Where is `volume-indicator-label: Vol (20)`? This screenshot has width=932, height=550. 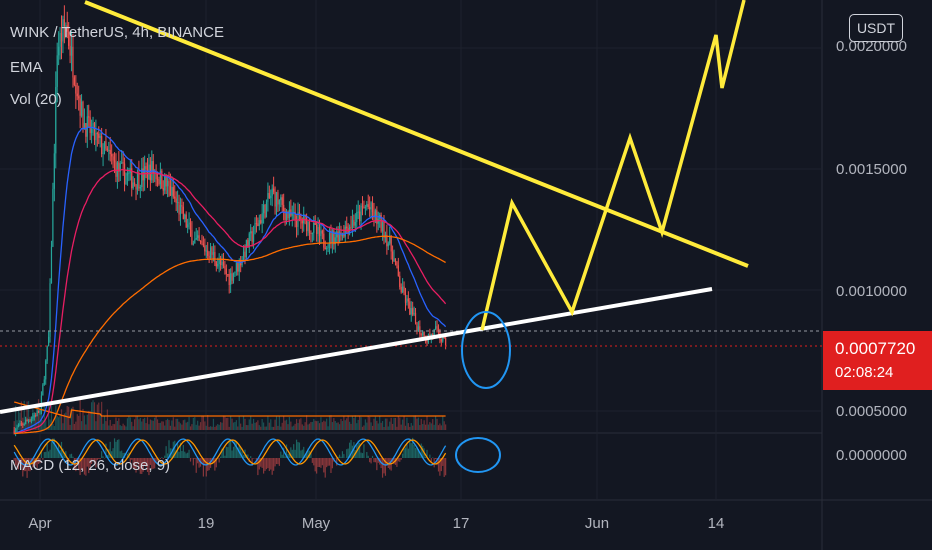
volume-indicator-label: Vol (20) is located at coordinates (36, 99).